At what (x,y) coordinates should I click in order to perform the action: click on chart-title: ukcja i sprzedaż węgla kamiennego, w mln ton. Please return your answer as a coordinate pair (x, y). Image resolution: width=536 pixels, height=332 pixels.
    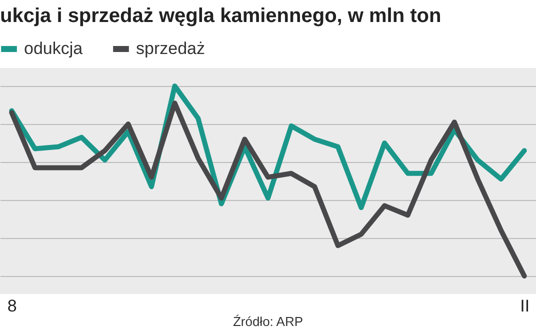
    Looking at the image, I should click on (221, 16).